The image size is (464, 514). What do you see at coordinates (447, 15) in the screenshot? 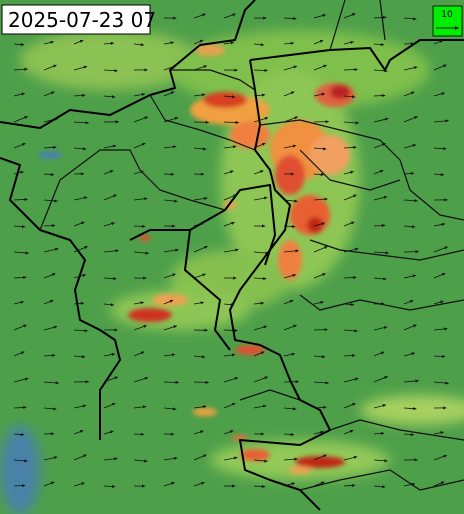
I see `legend-label: 10` at bounding box center [447, 15].